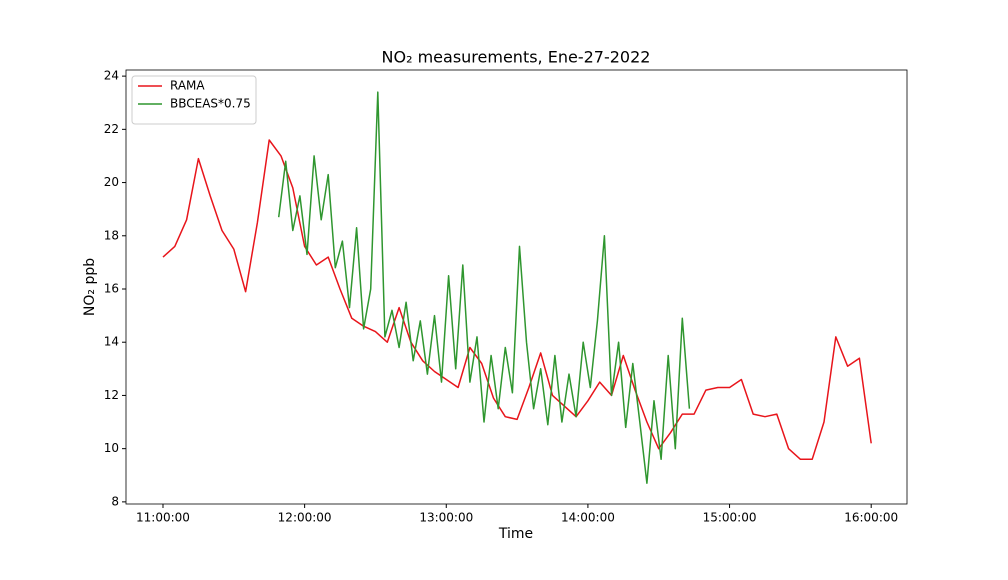 This screenshot has height=580, width=1008. I want to click on legend-box, so click(194, 100).